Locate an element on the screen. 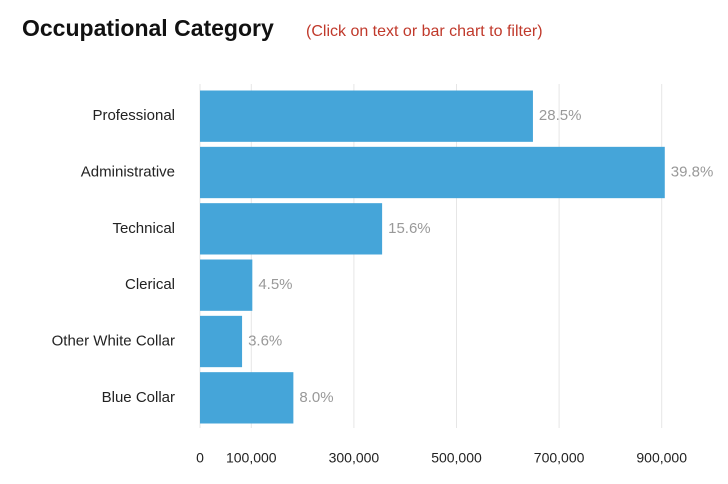 The height and width of the screenshot is (484, 728). value-label: 4.5% is located at coordinates (275, 284).